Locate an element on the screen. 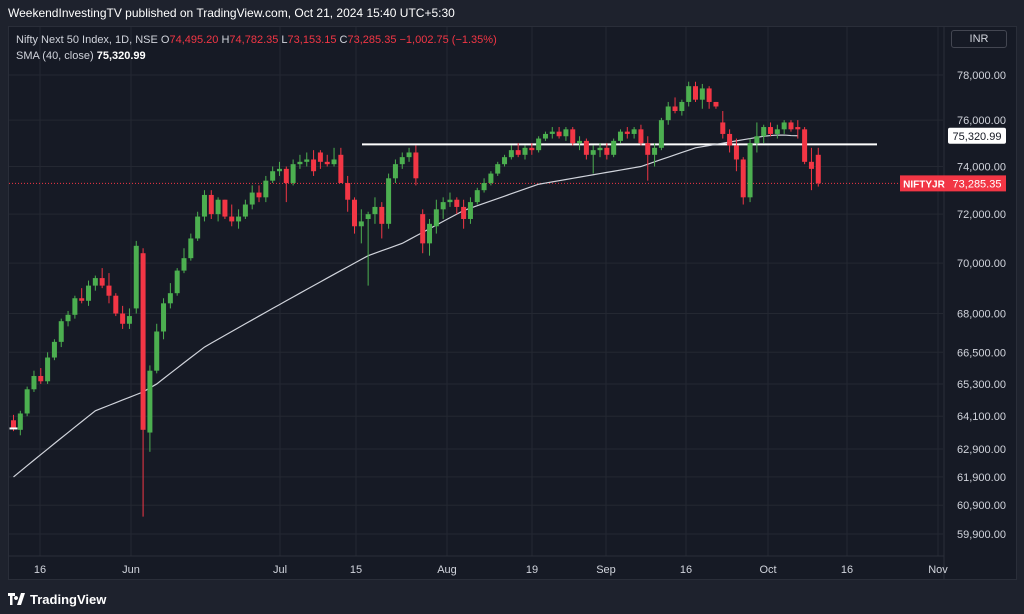 This screenshot has height=614, width=1024. symbol-name: Nifty Next 50 Index, 1D, NSE is located at coordinates (87, 40).